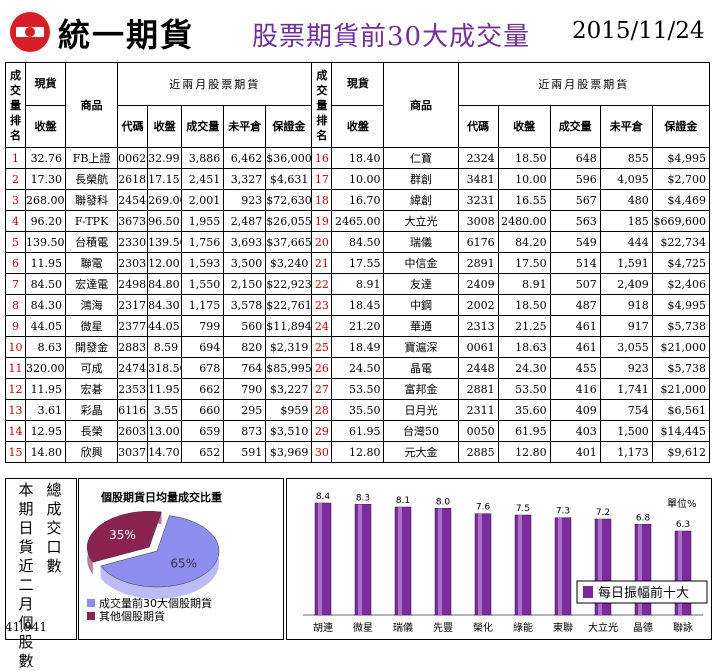 Image resolution: width=715 pixels, height=671 pixels. What do you see at coordinates (443, 502) in the screenshot?
I see `bar-value-label: 8.0` at bounding box center [443, 502].